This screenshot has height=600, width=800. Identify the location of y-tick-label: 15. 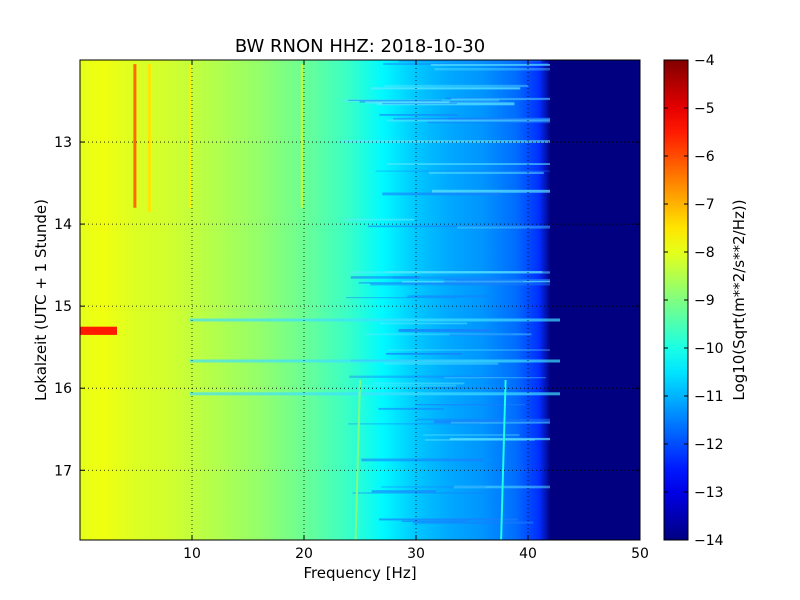
(63, 307).